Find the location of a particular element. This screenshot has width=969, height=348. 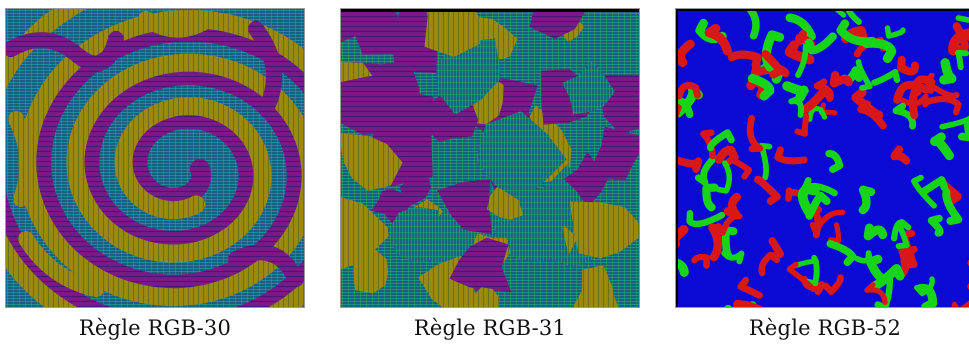

caption-rgb-31: Règle RGB-31 is located at coordinates (490, 328).